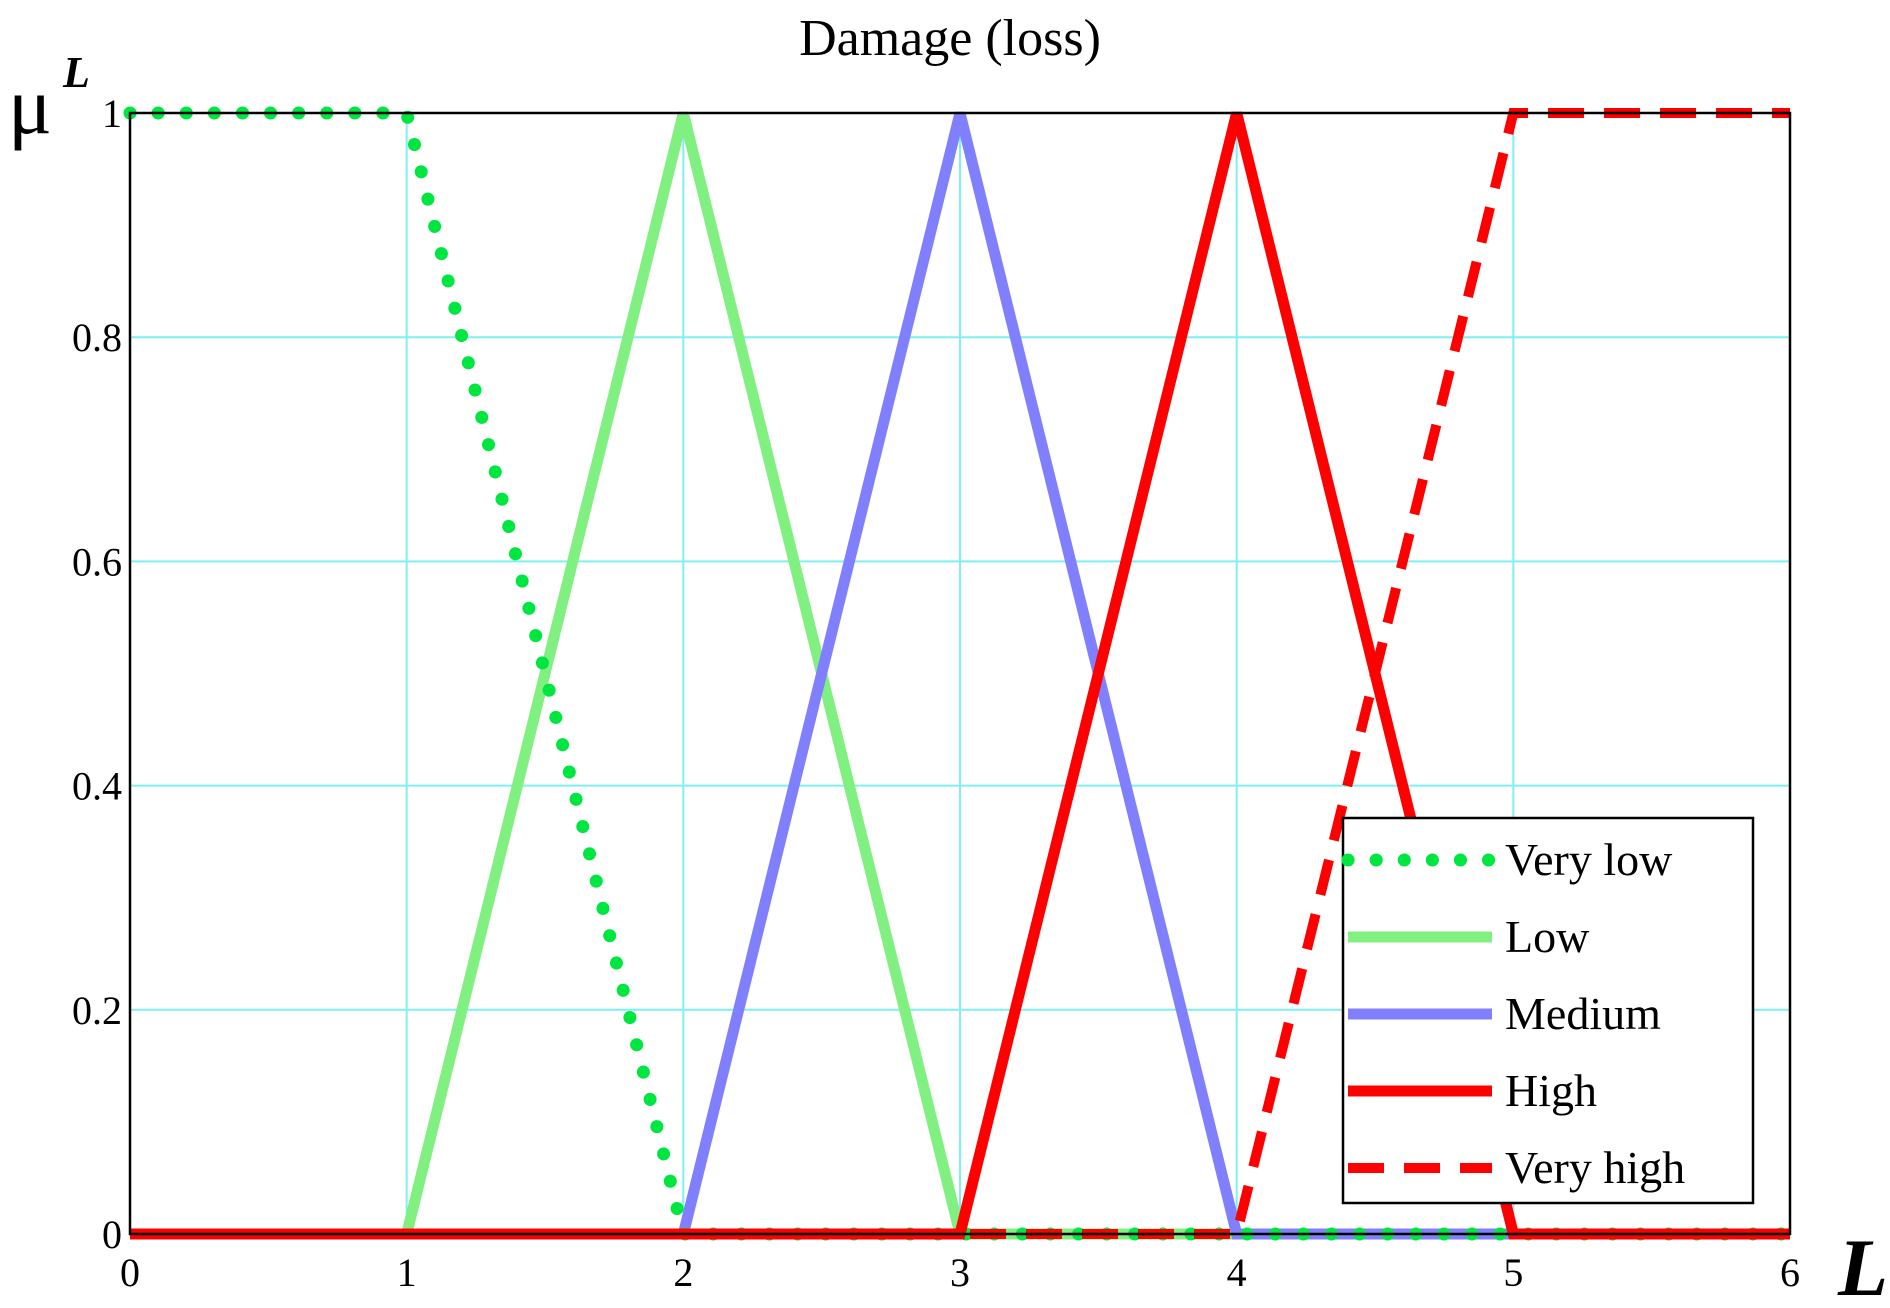 This screenshot has width=1890, height=1308. I want to click on x-tick-label: 2, so click(683, 1272).